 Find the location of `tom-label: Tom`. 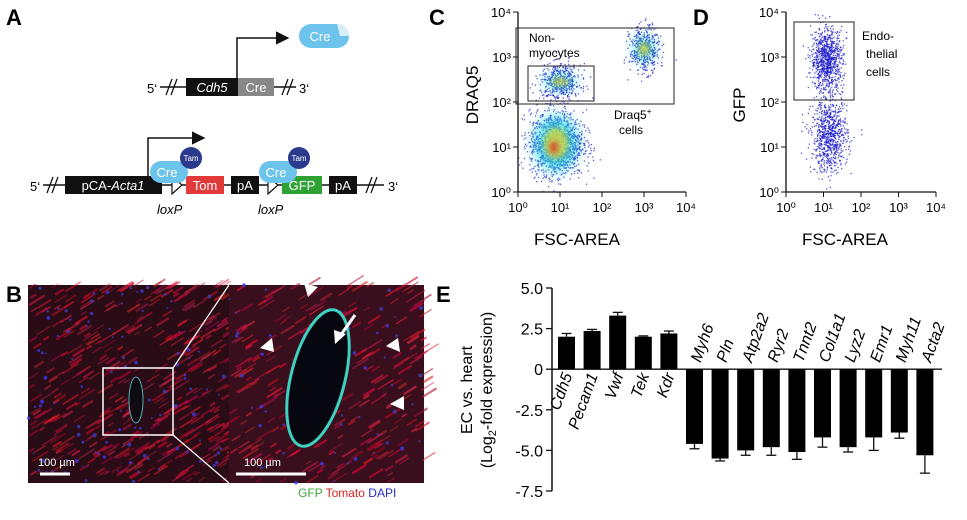

tom-label: Tom is located at coordinates (205, 185).